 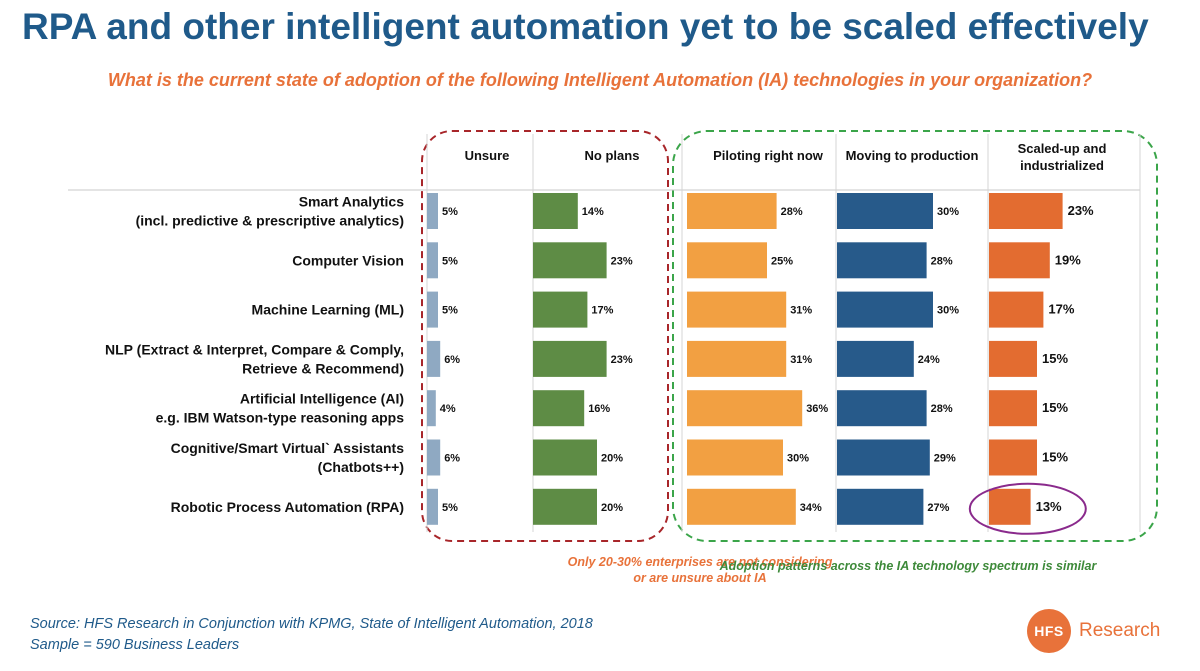 I want to click on value-label-no-plans-1: 23%, so click(x=622, y=261).